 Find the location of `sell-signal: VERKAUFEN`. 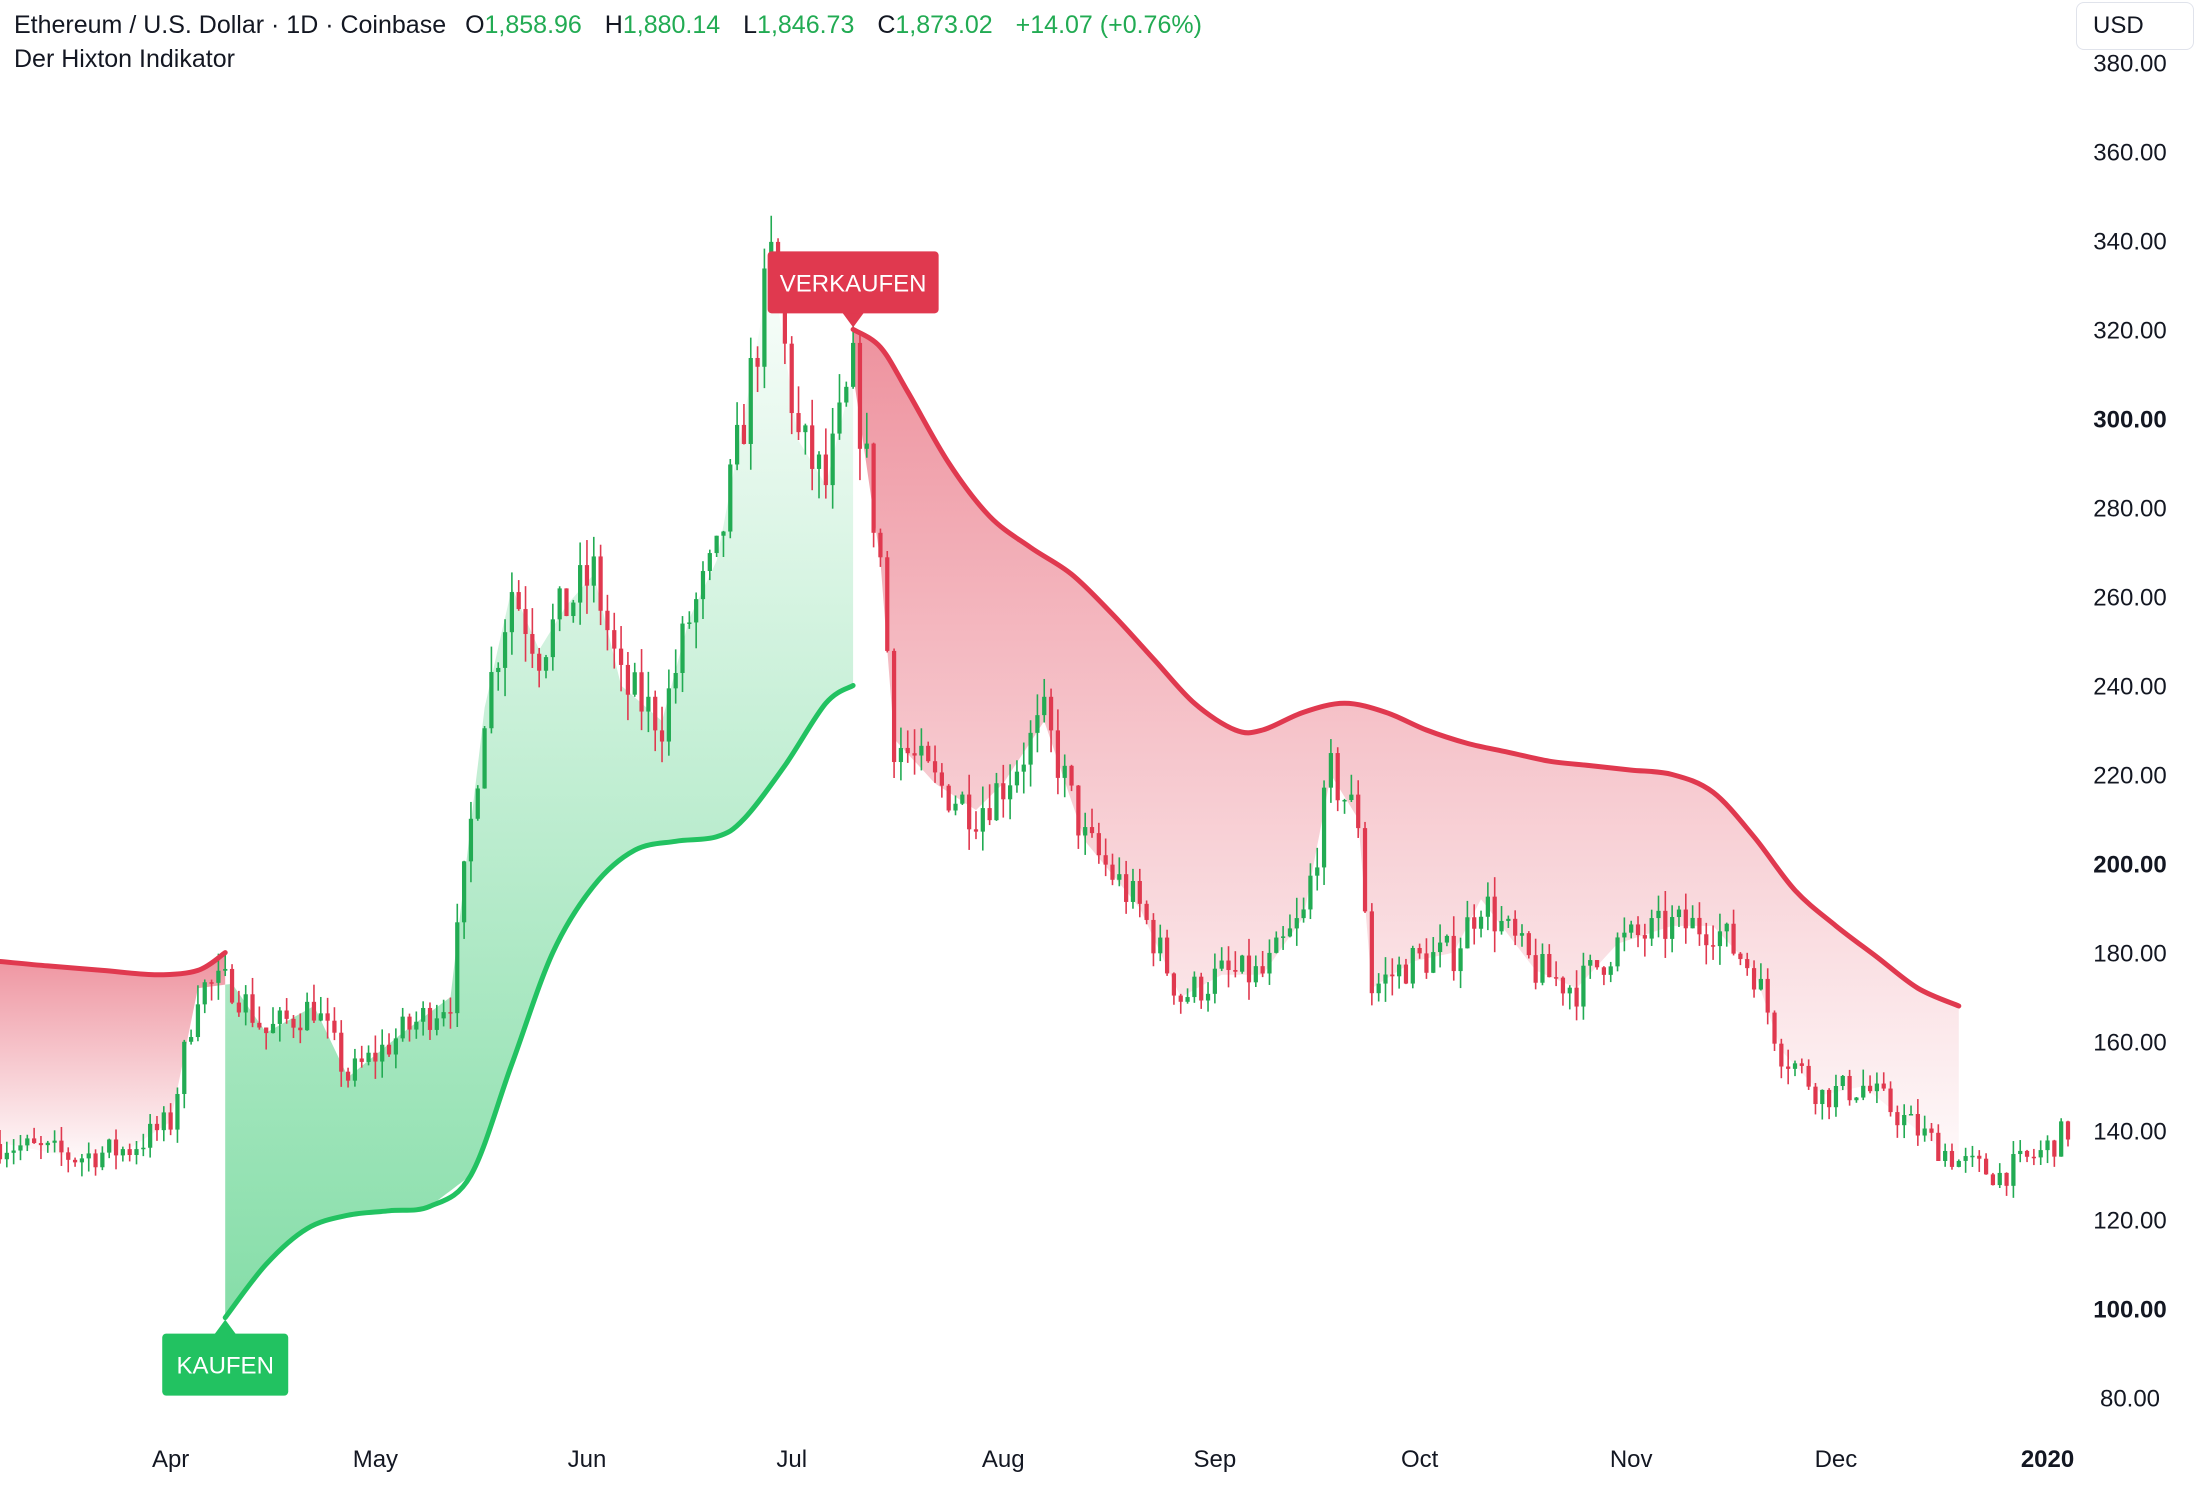

sell-signal: VERKAUFEN is located at coordinates (853, 289).